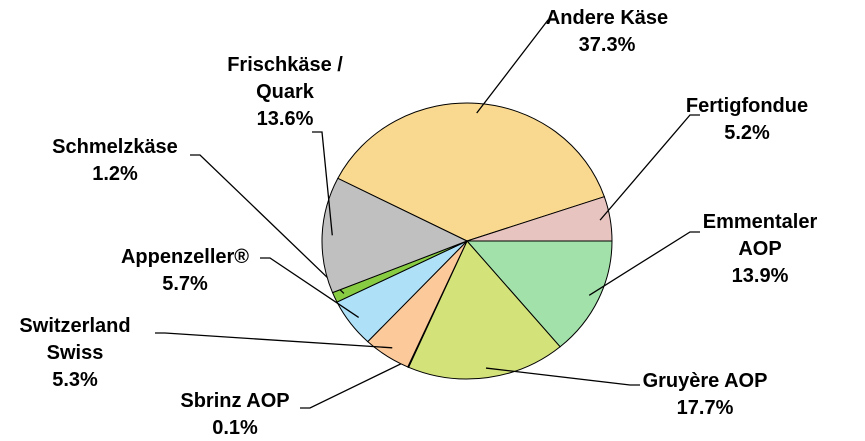 Image resolution: width=865 pixels, height=441 pixels. Describe the element at coordinates (285, 119) in the screenshot. I see `slice-value: 13.6%` at that location.